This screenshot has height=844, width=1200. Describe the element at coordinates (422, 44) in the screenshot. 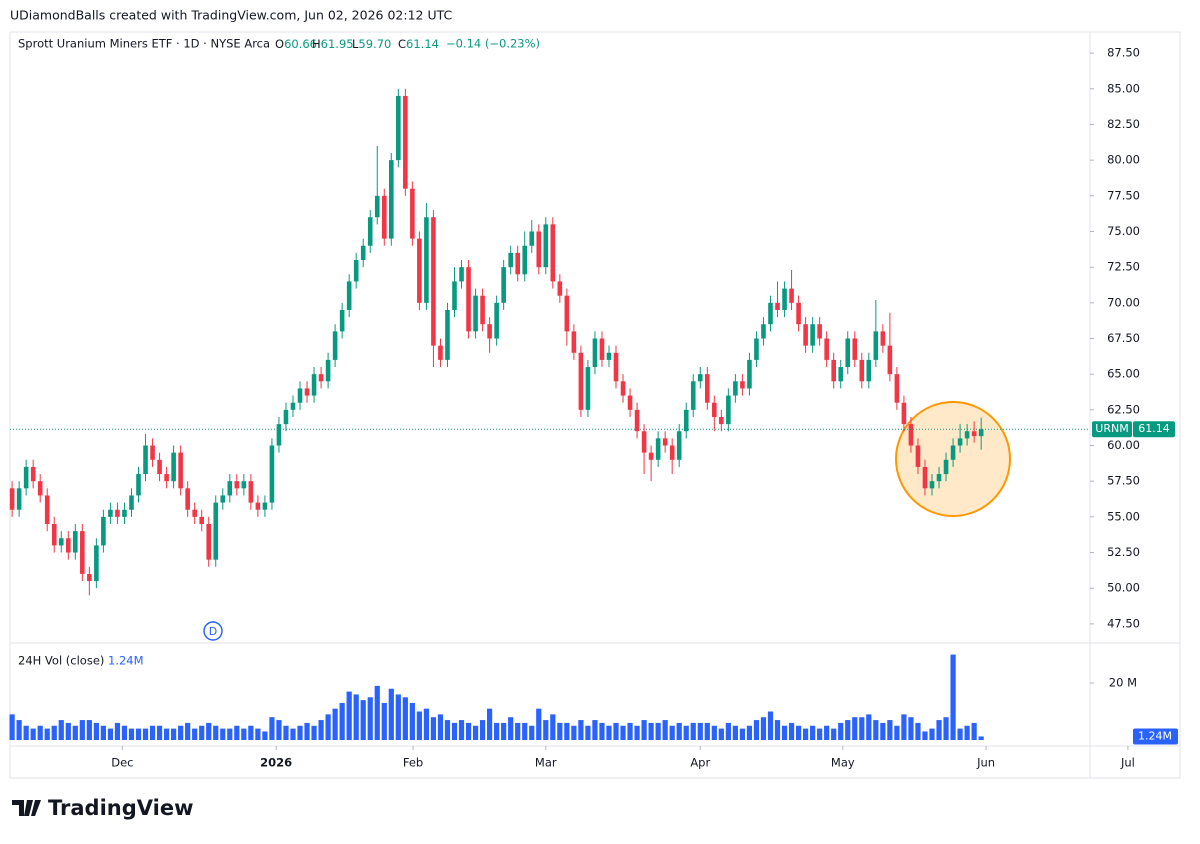

I see `c-val: 61.14` at that location.